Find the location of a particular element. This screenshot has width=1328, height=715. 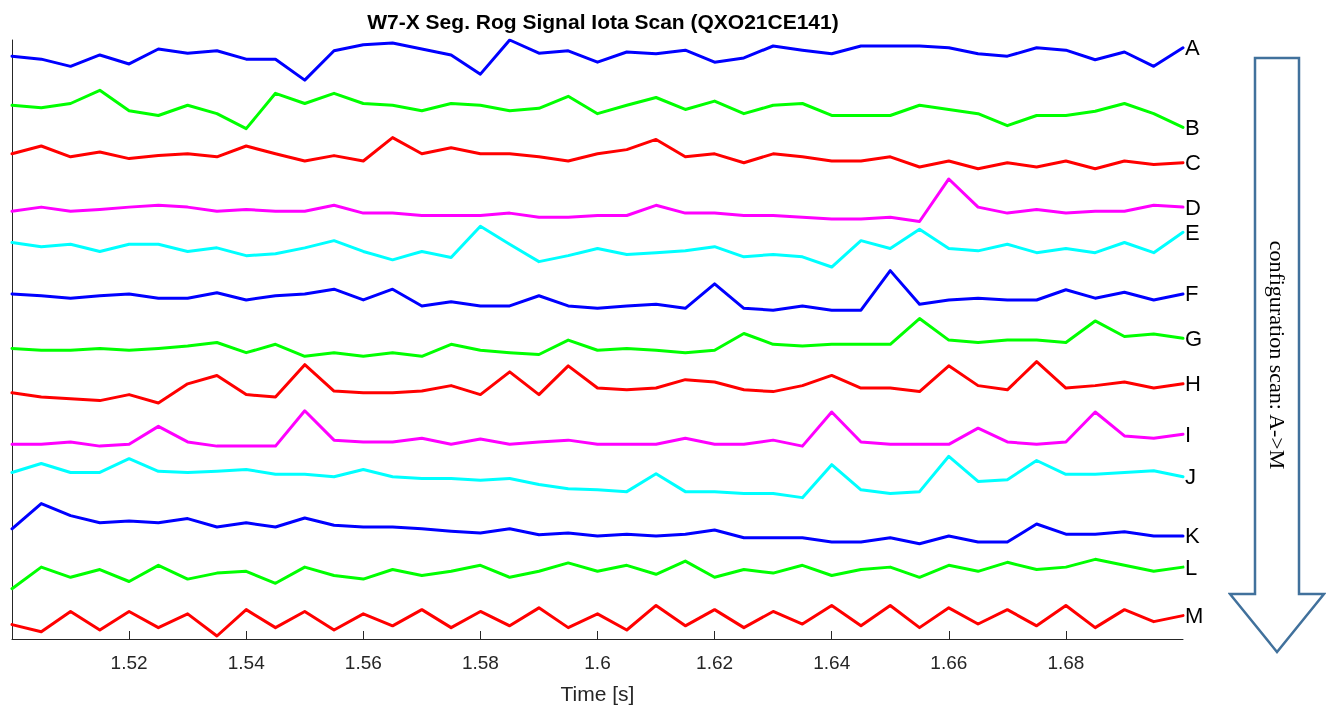

series-label: J is located at coordinates (1190, 477).